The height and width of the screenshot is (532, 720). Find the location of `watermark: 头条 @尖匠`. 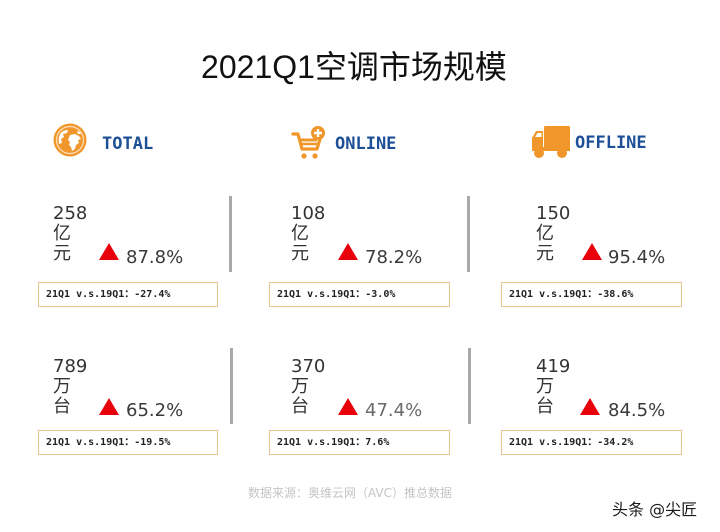

watermark: 头条 @尖匠 is located at coordinates (655, 509).